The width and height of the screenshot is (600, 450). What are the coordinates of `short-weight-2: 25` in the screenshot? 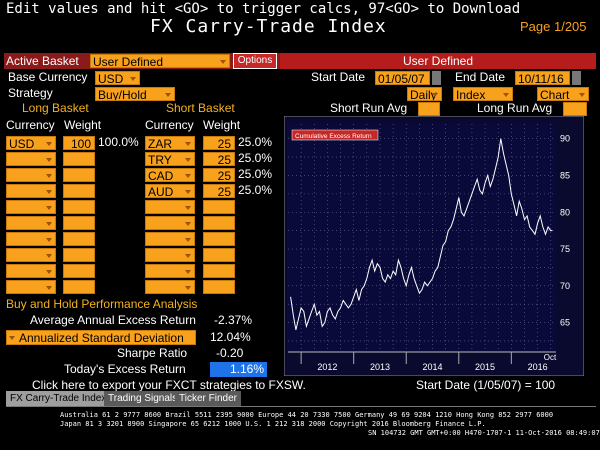 It's located at (219, 159).